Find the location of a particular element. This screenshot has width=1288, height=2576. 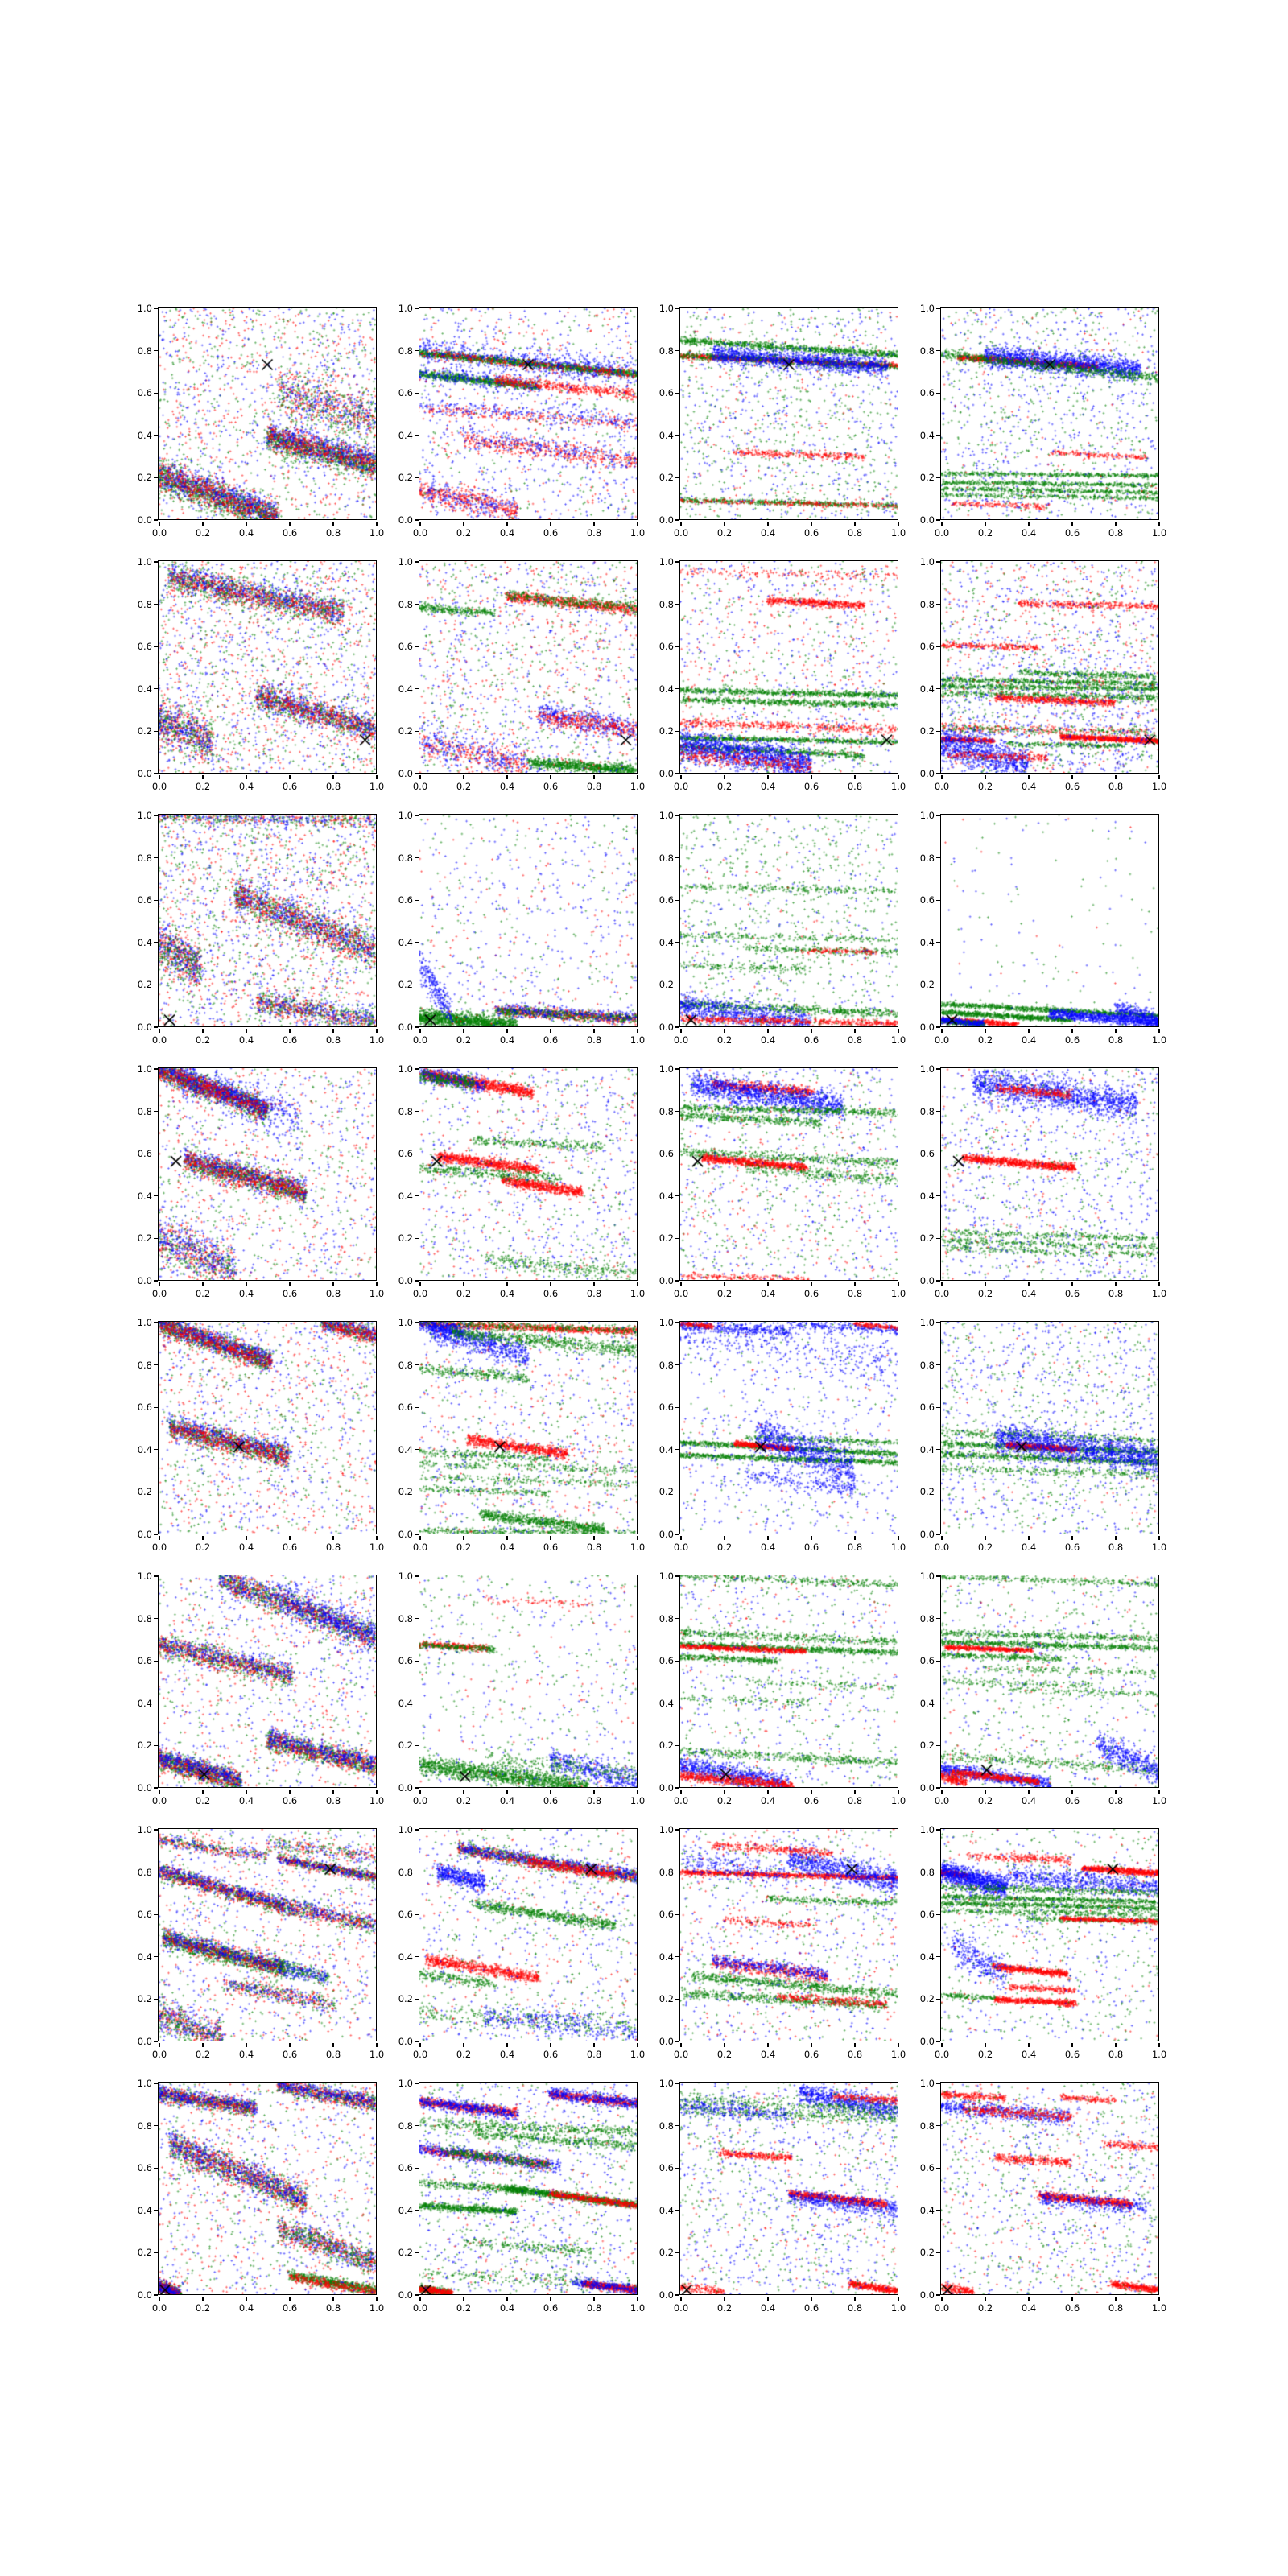

scatter-canvas-r6c1 is located at coordinates (268, 1682).